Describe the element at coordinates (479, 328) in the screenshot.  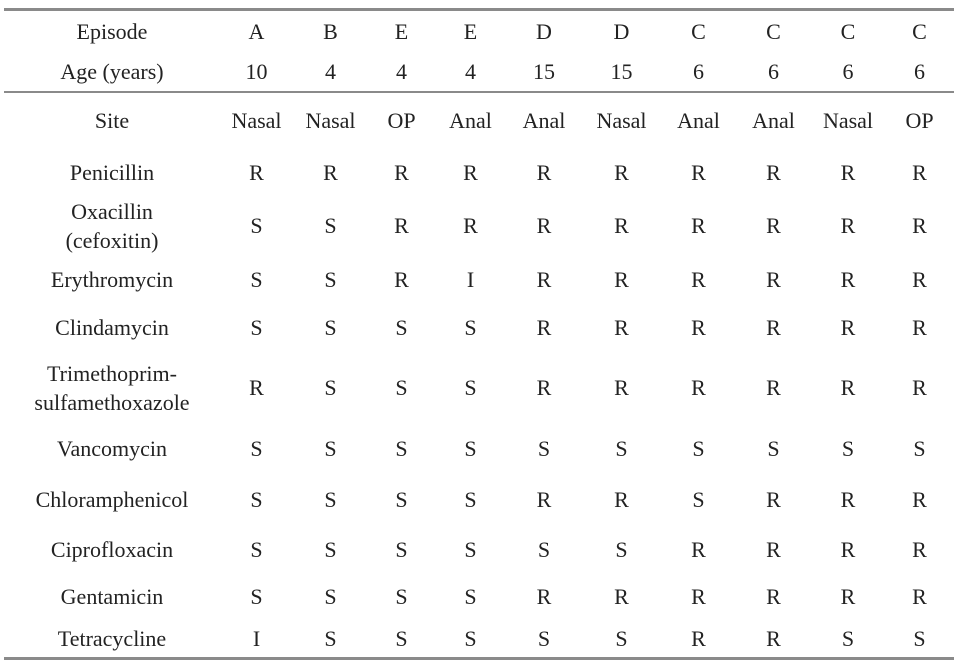
I see `table-row: Clindamycin S S S S R R R R R R` at that location.